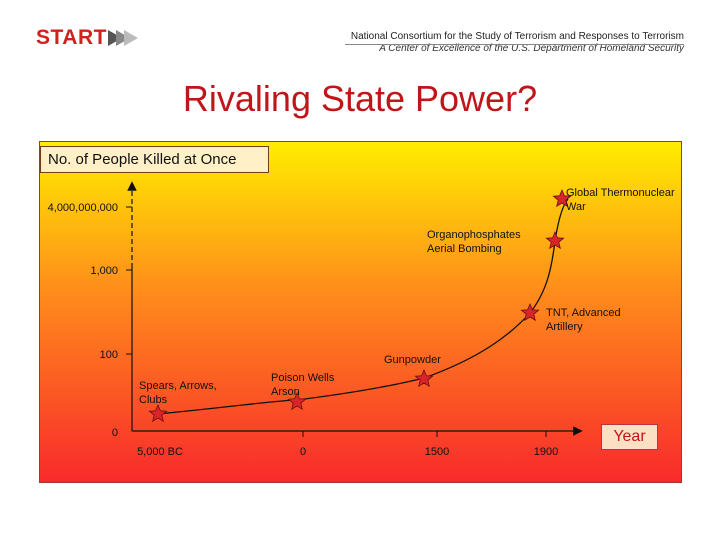 The image size is (720, 540). Describe the element at coordinates (178, 386) in the screenshot. I see `annotation-line: Spears, Arrows,` at that location.